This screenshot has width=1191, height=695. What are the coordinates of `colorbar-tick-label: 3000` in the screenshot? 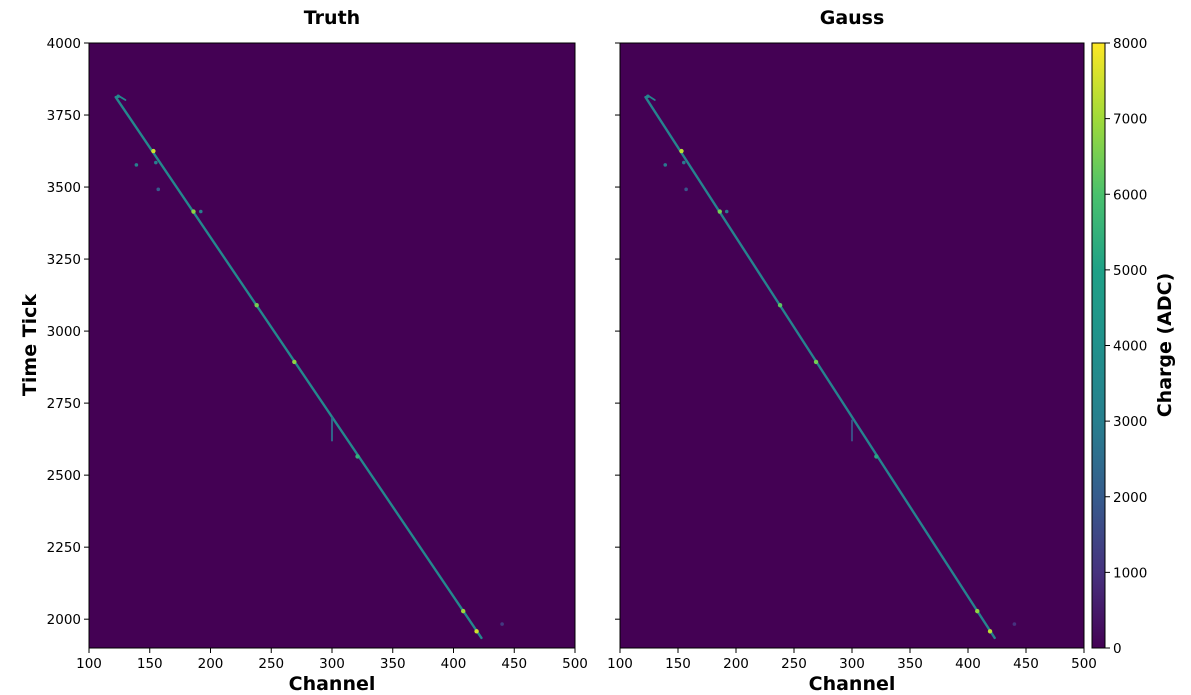 It's located at (1130, 422).